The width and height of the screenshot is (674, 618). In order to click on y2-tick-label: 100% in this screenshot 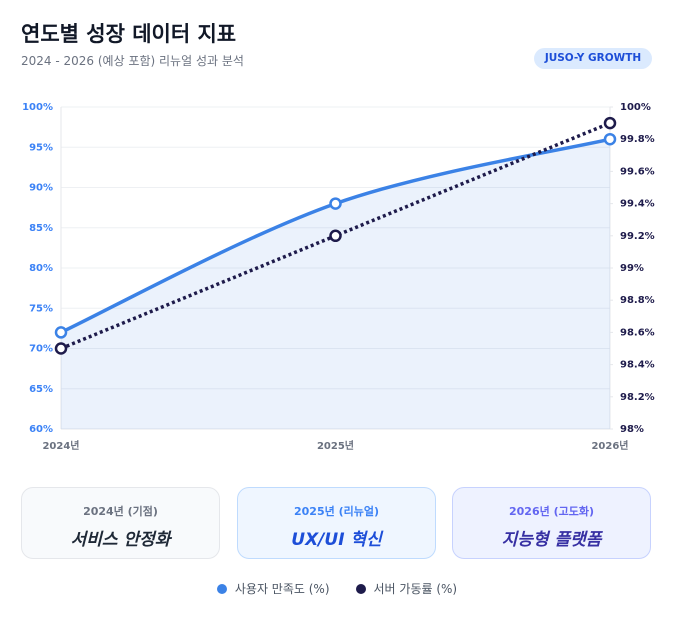, I will do `click(635, 107)`.